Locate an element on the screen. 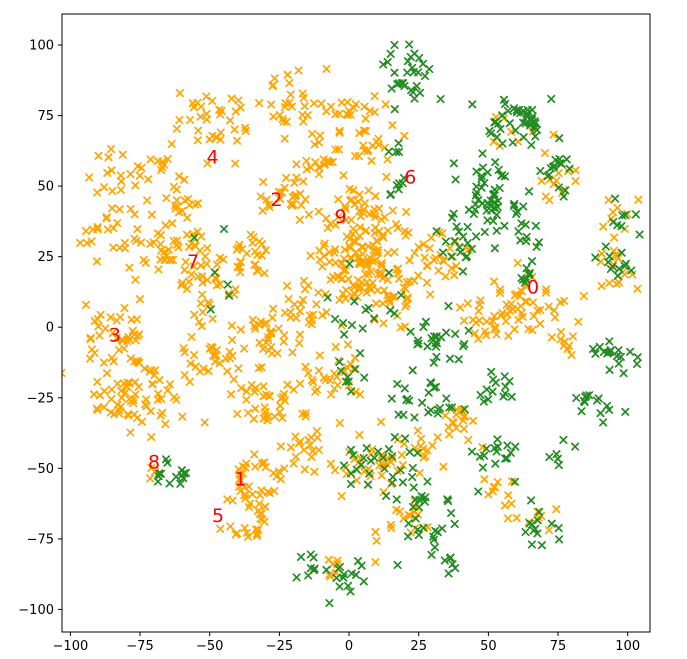  x-tick-label: 0 is located at coordinates (349, 646).